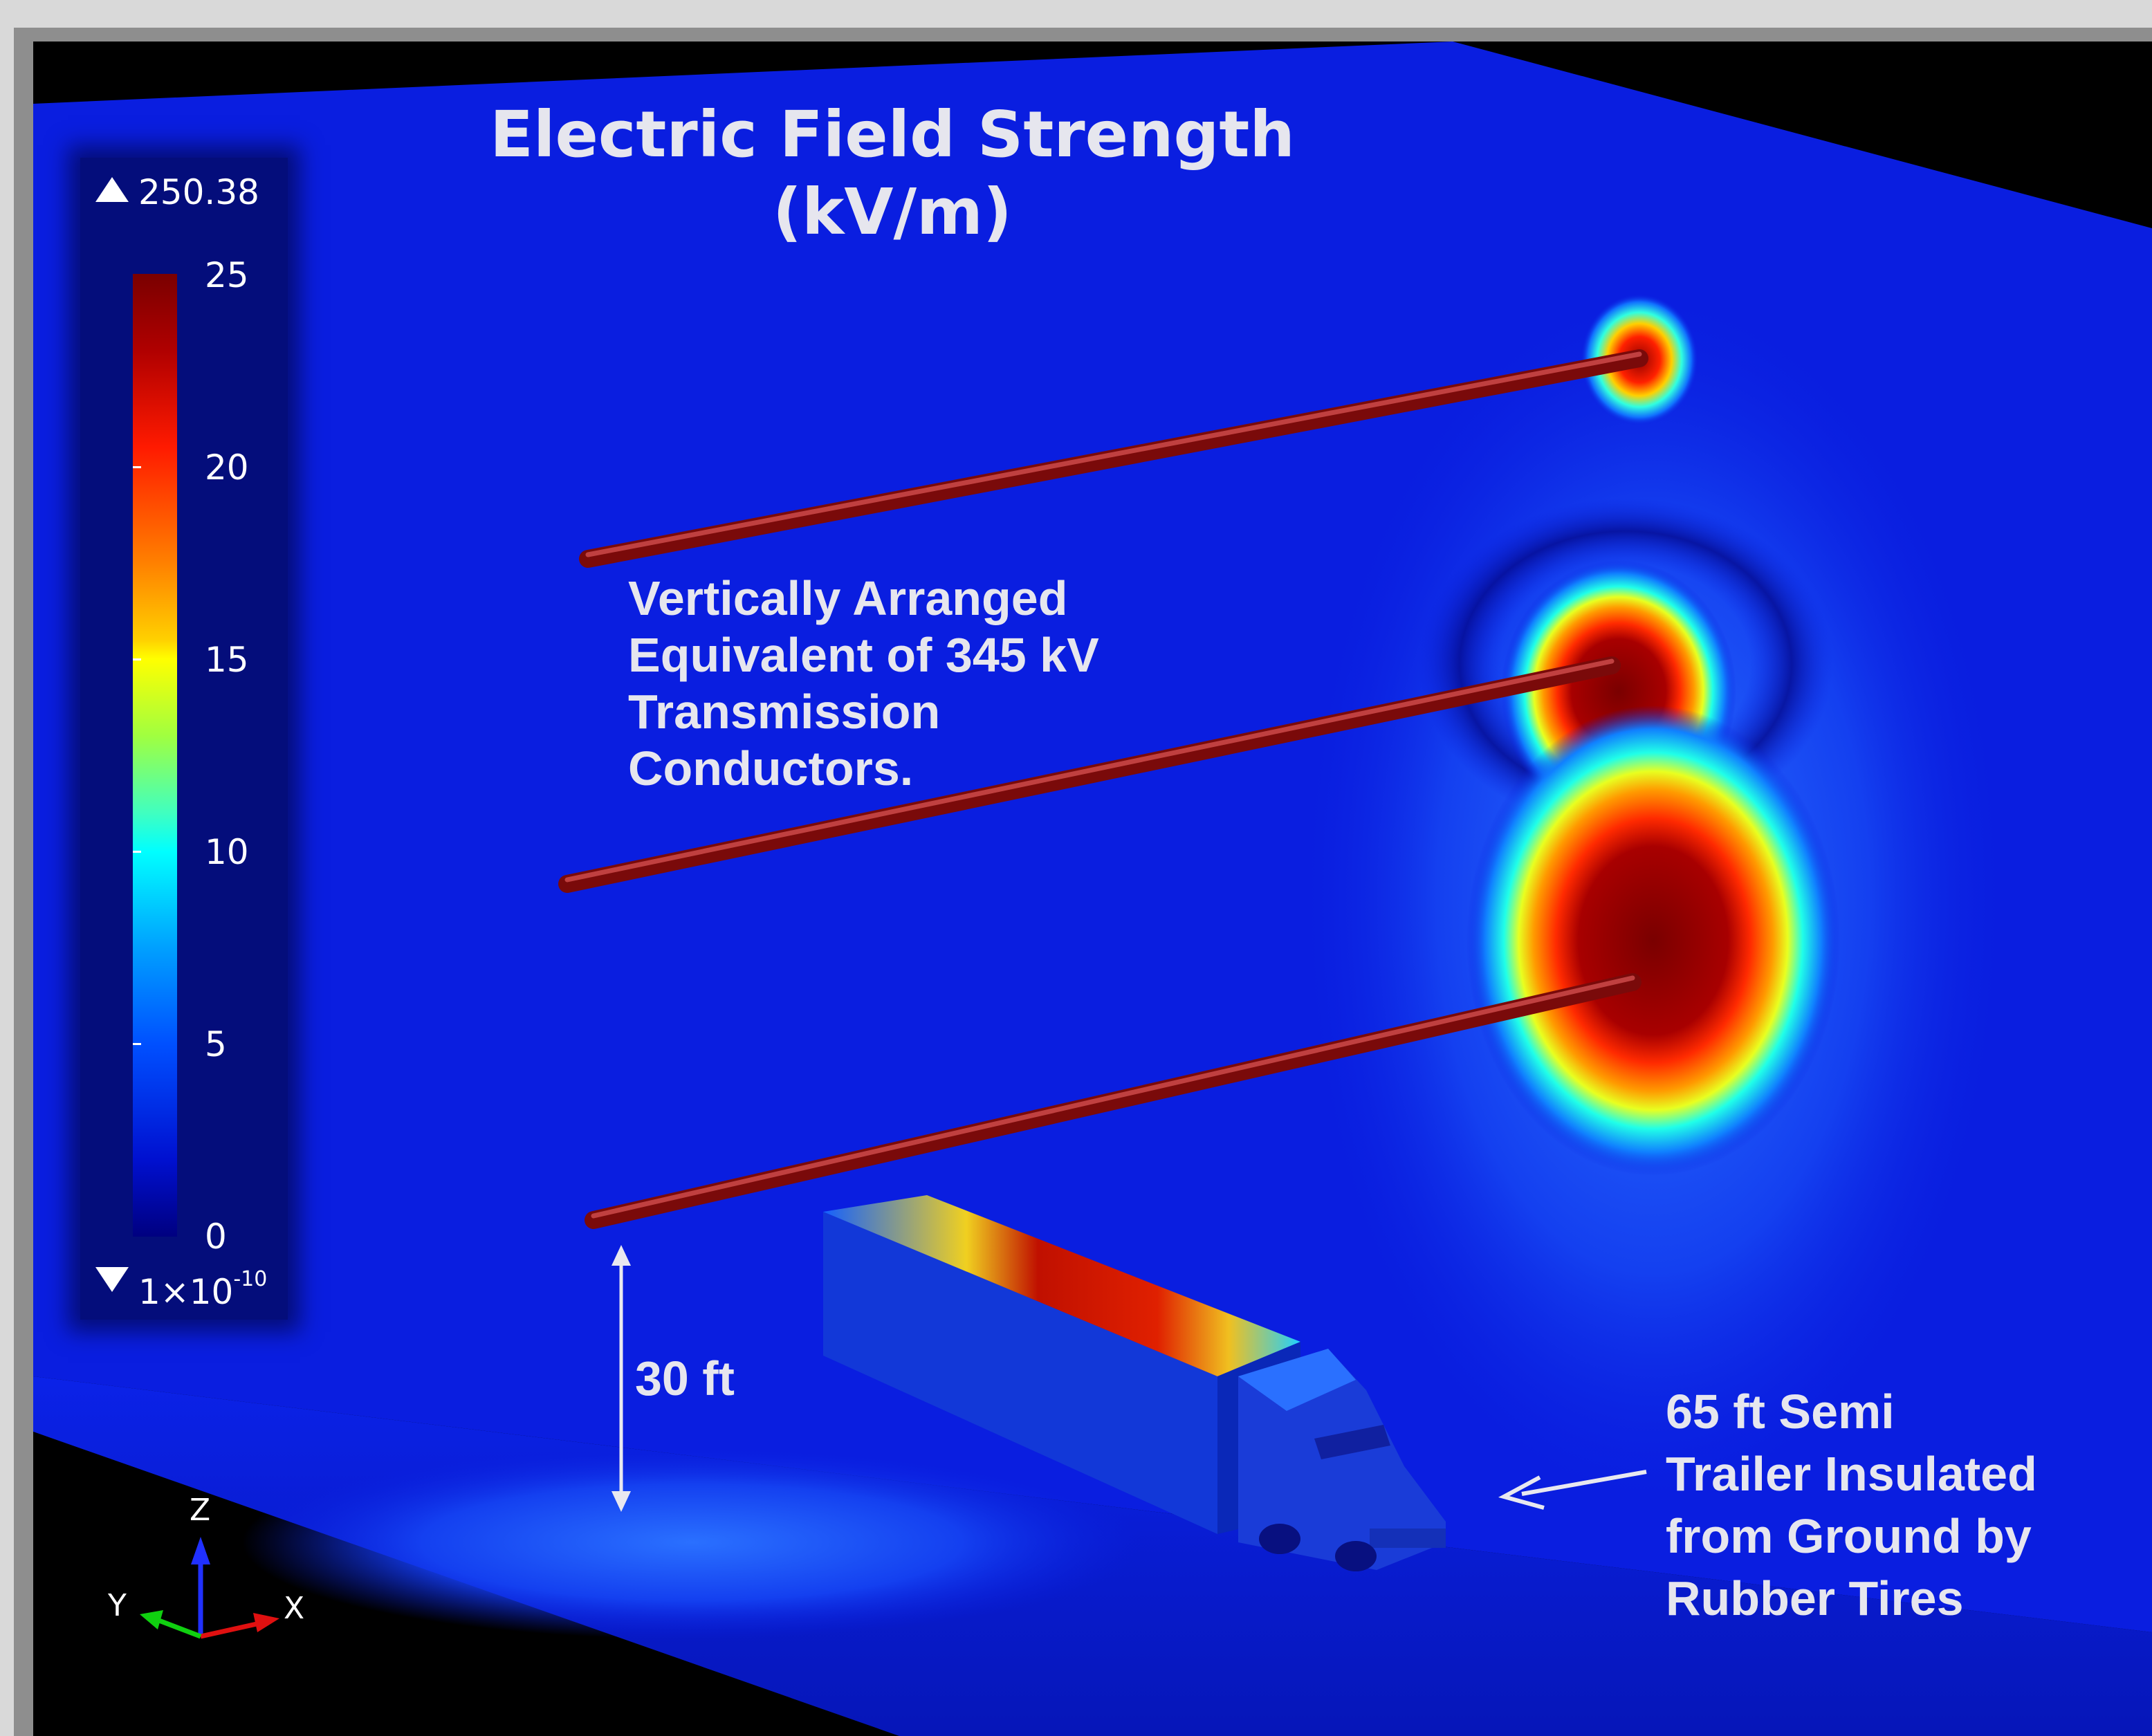 The width and height of the screenshot is (2152, 1736). I want to click on chart-units: (kV/m), so click(892, 212).